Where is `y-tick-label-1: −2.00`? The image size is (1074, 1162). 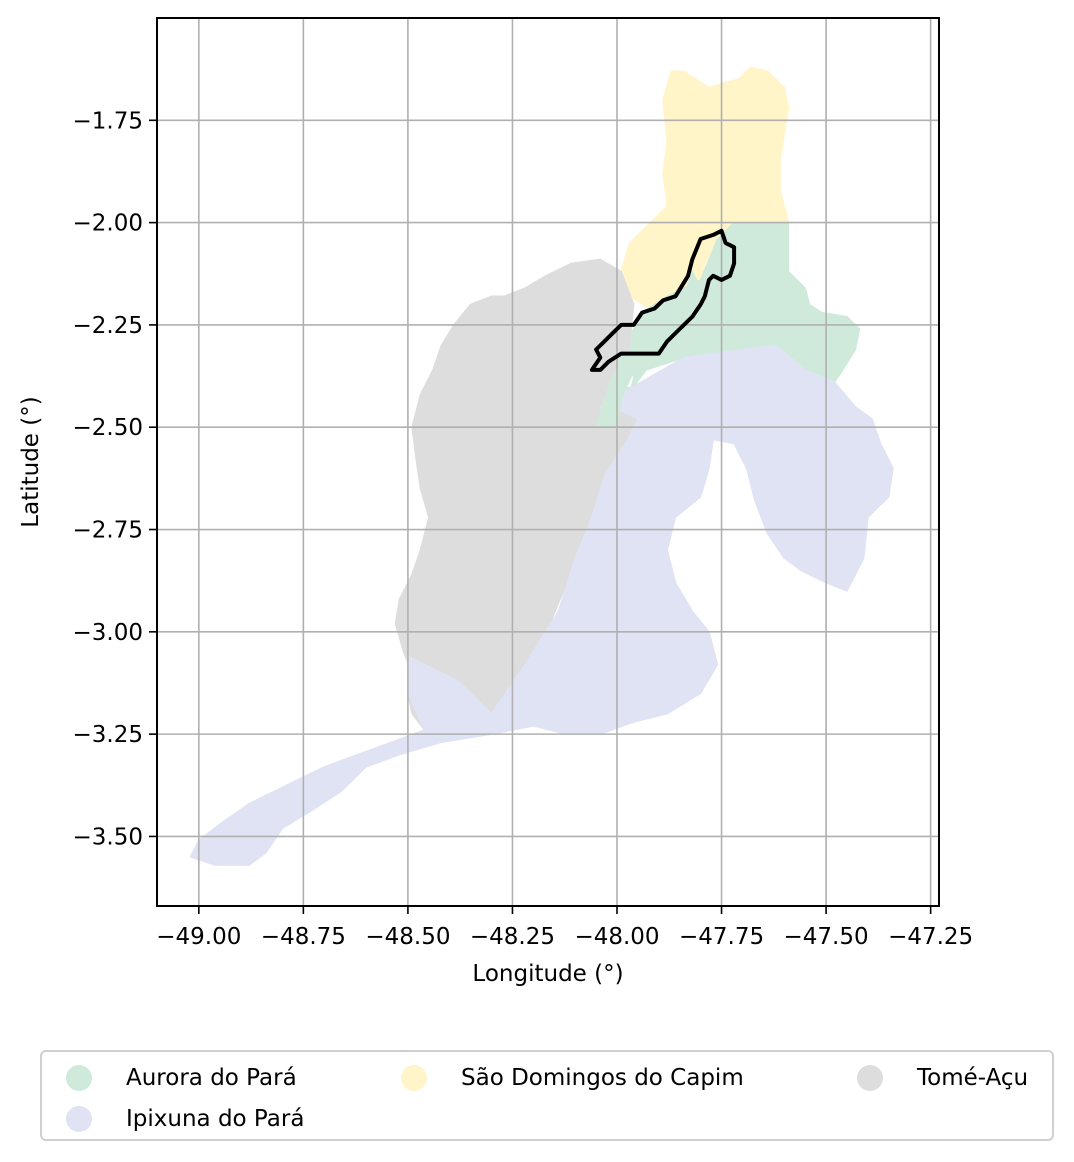
y-tick-label-1: −2.00 is located at coordinates (108, 224).